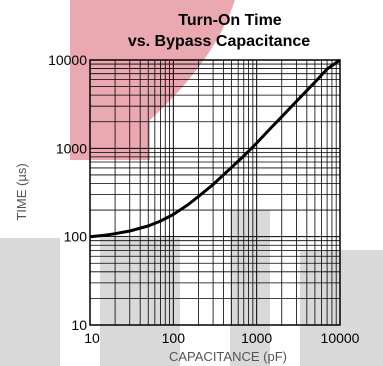 The width and height of the screenshot is (383, 366). What do you see at coordinates (341, 308) in the screenshot?
I see `watermark-gray-block` at bounding box center [341, 308].